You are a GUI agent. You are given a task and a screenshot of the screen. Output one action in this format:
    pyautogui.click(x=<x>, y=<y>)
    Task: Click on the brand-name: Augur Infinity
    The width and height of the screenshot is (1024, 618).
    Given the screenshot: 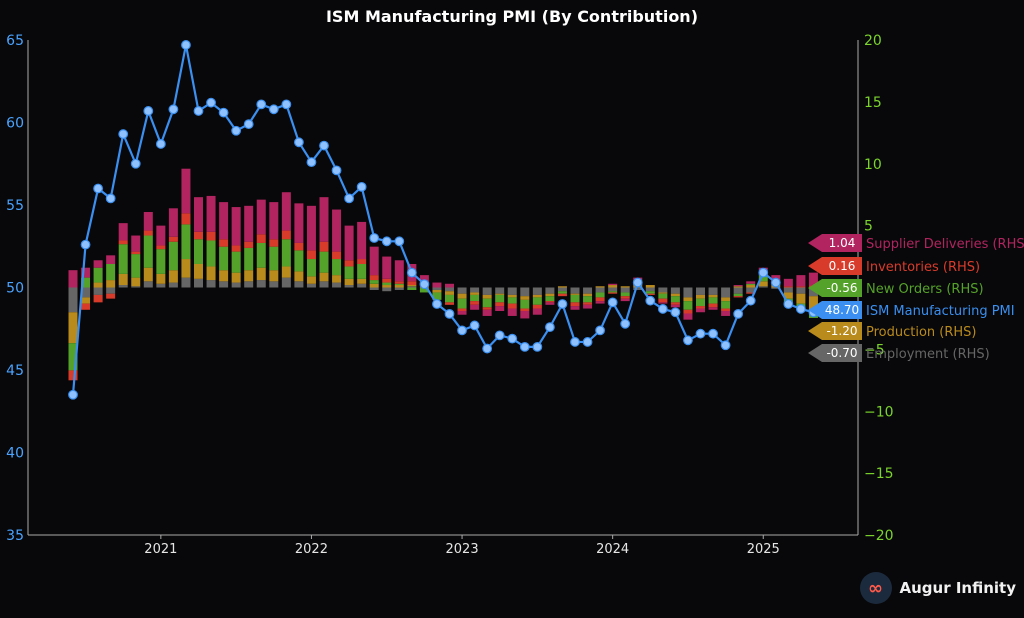 What is the action you would take?
    pyautogui.click(x=957, y=588)
    